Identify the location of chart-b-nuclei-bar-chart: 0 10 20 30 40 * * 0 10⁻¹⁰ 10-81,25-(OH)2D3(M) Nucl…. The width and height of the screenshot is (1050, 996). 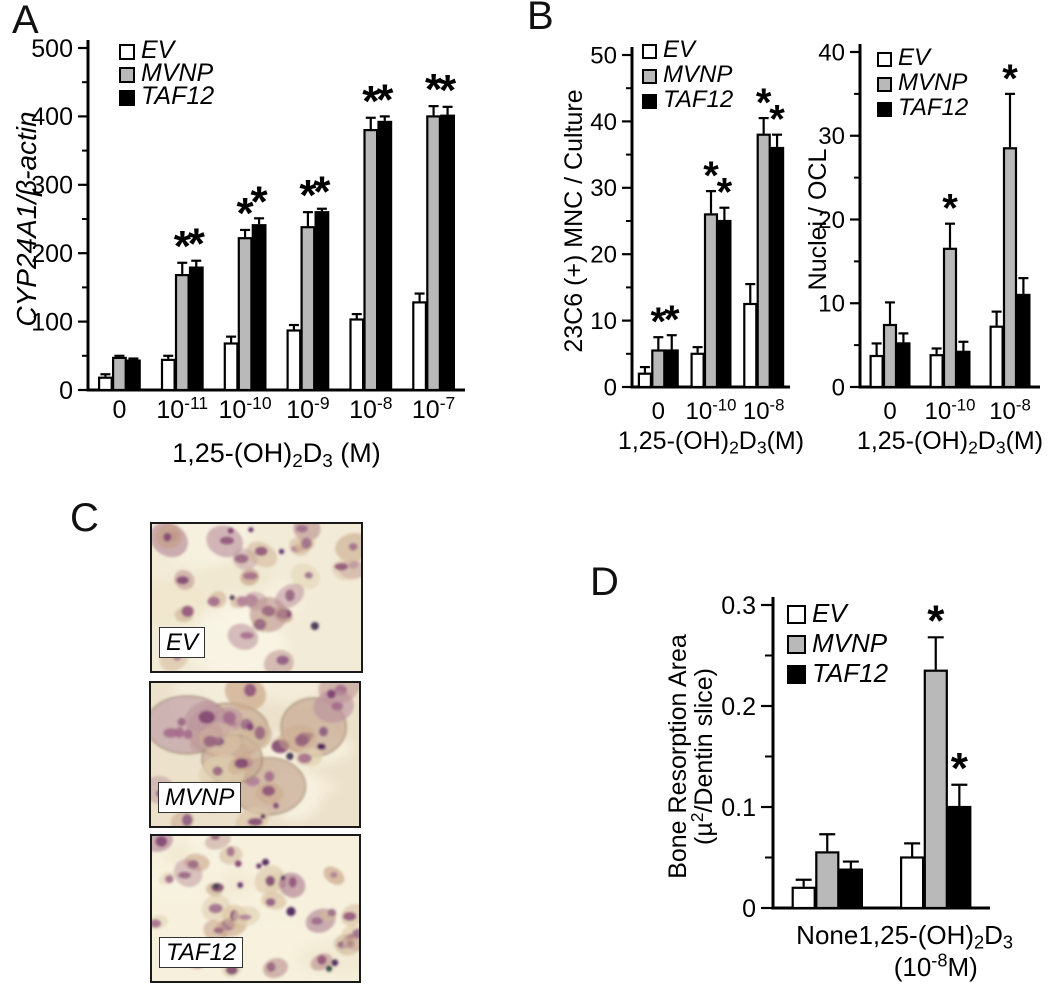
(923, 248).